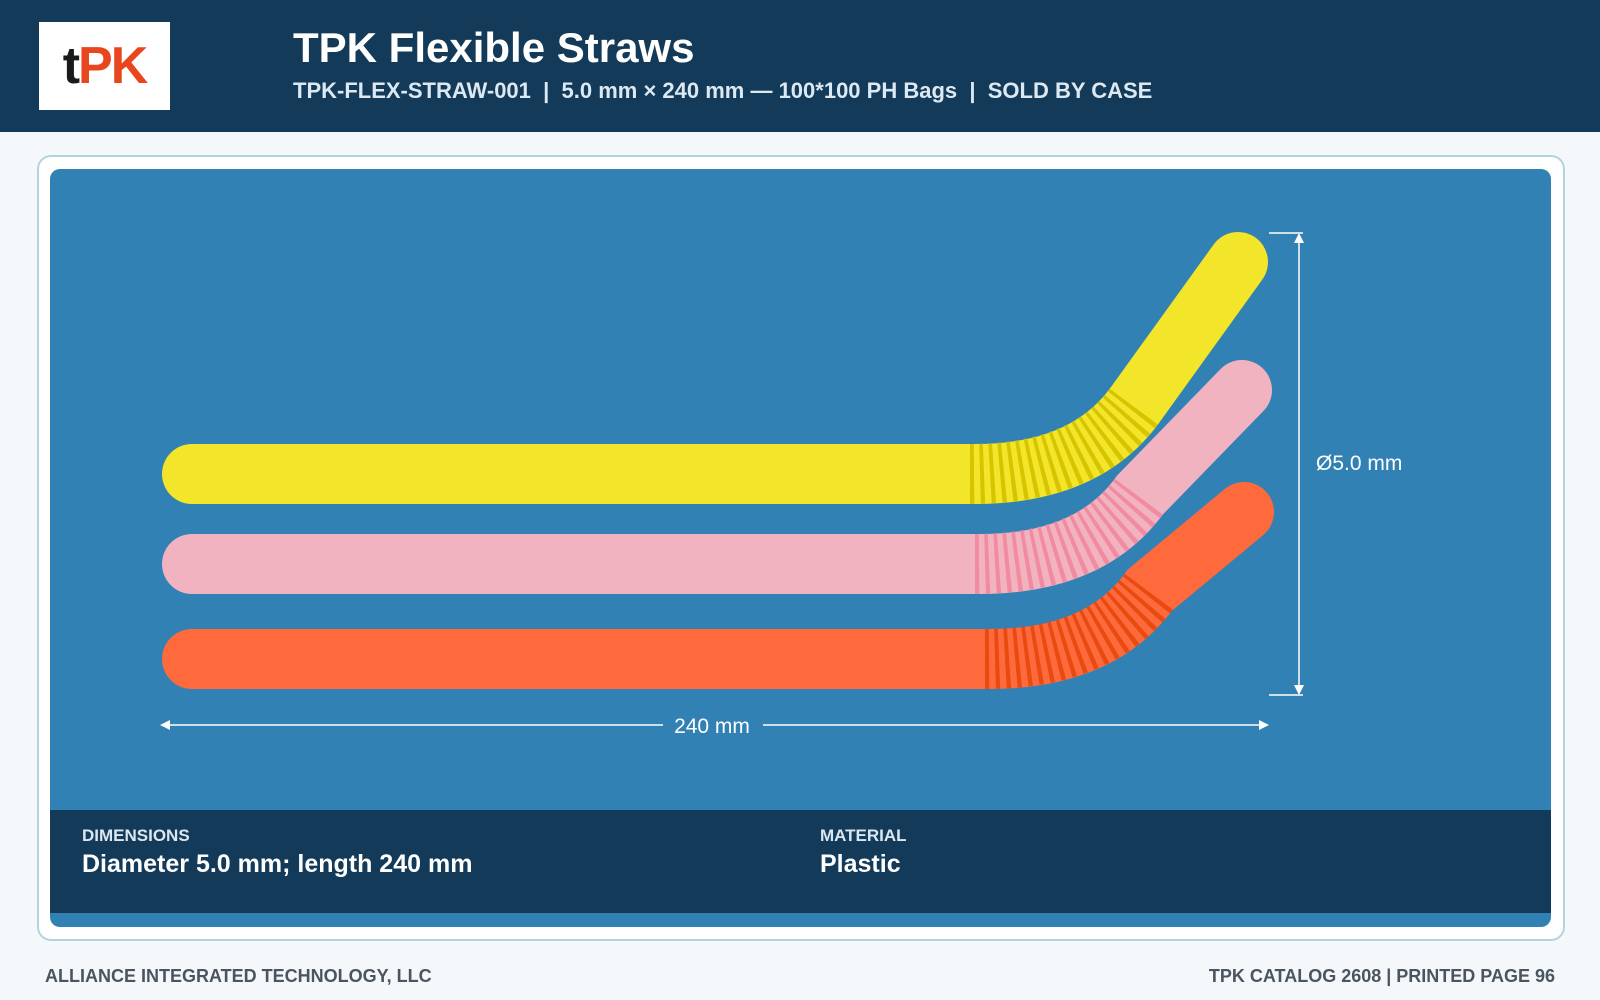 Image resolution: width=1600 pixels, height=1000 pixels. I want to click on title: TPK Flexible Straws, so click(494, 47).